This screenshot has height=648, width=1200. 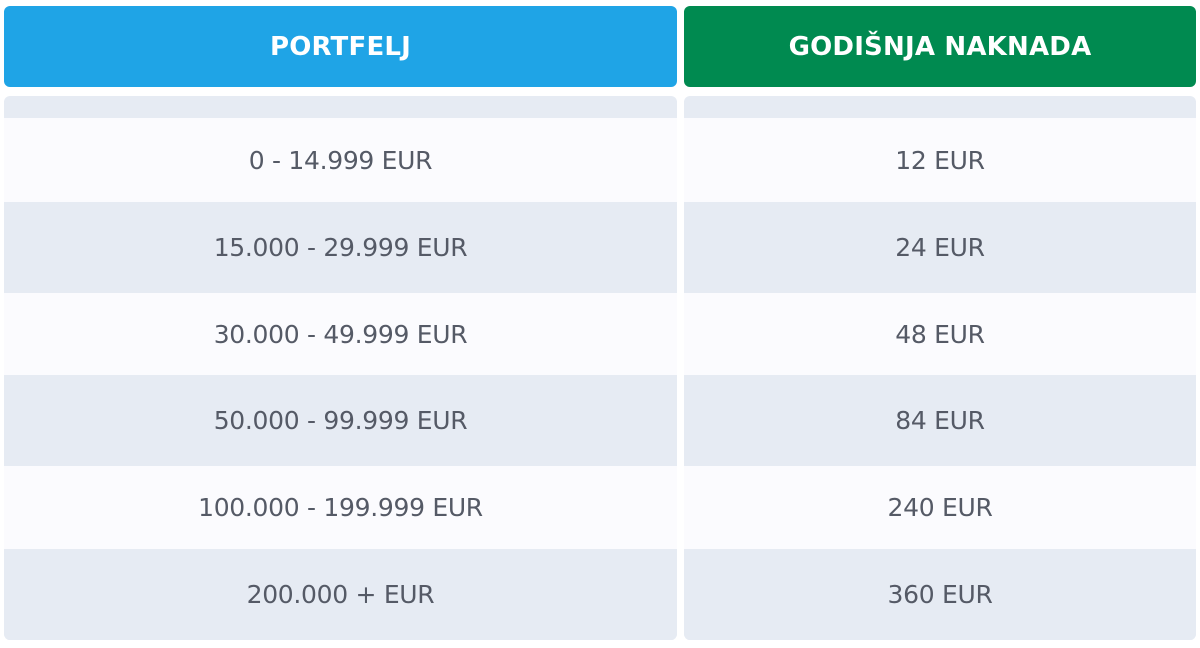 What do you see at coordinates (340, 334) in the screenshot?
I see `portfolio-cell: 30.000 - 49.999 EUR` at bounding box center [340, 334].